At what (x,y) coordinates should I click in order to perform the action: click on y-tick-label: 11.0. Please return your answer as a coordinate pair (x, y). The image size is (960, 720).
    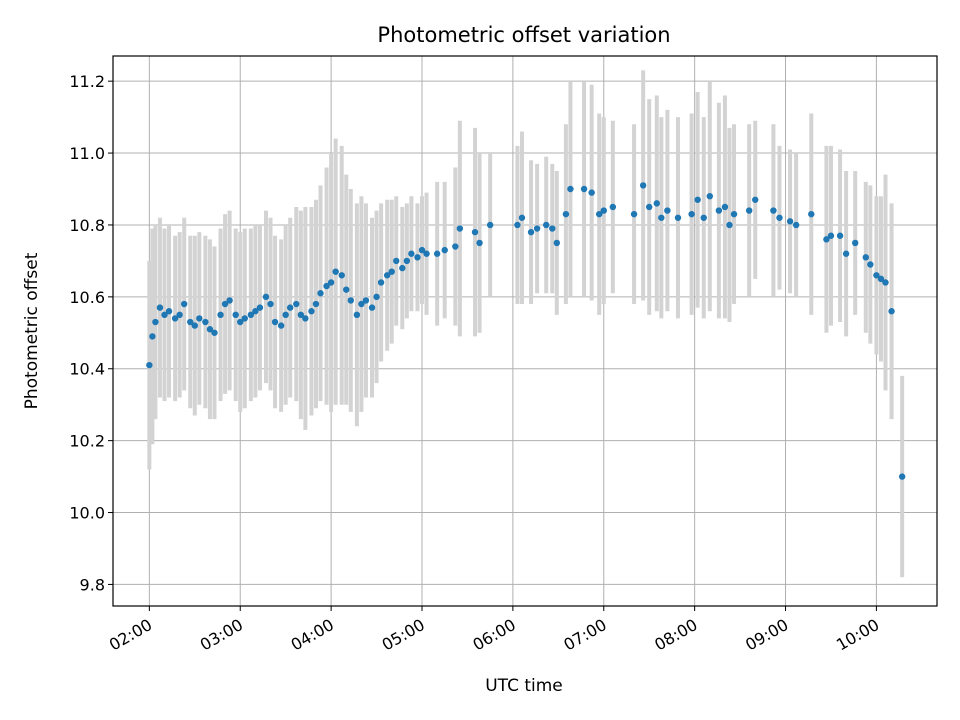
    Looking at the image, I should click on (87, 153).